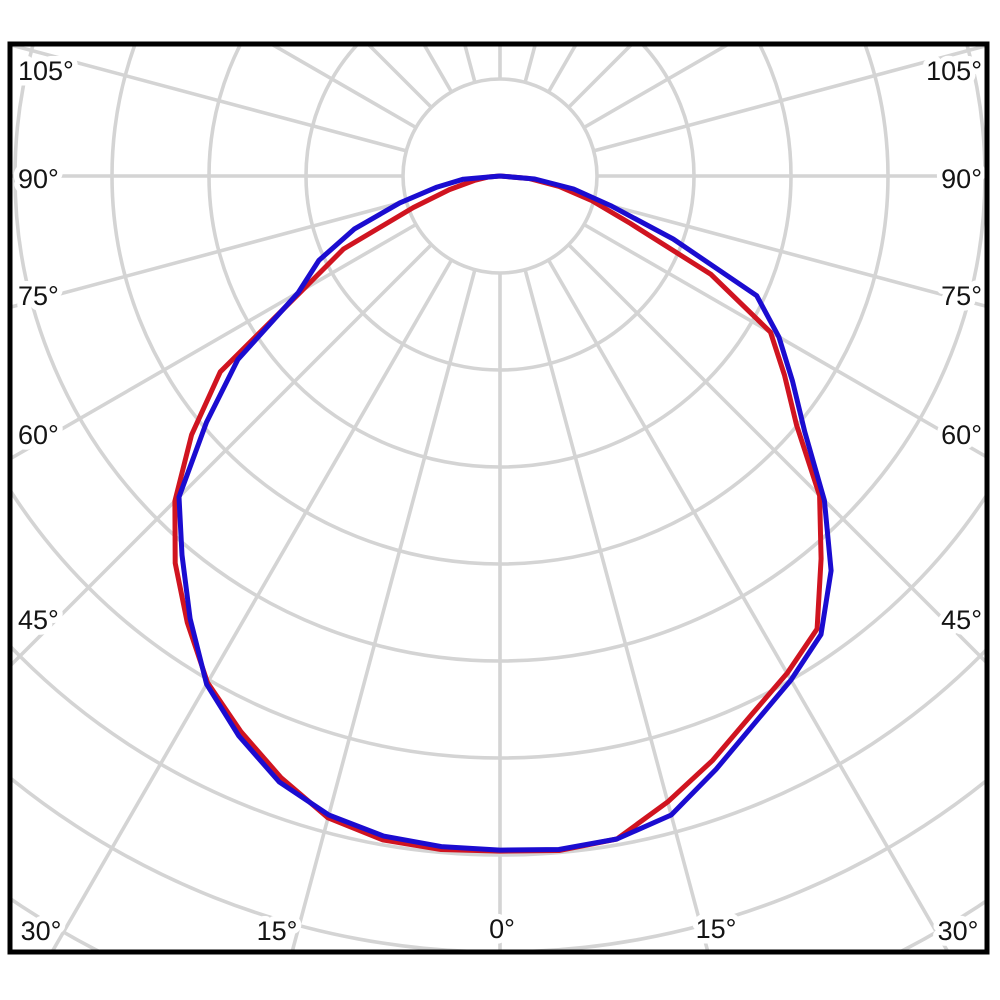 Image resolution: width=1000 pixels, height=1000 pixels. Describe the element at coordinates (502, 929) in the screenshot. I see `angle-label-bottom-0deg: 0°` at that location.